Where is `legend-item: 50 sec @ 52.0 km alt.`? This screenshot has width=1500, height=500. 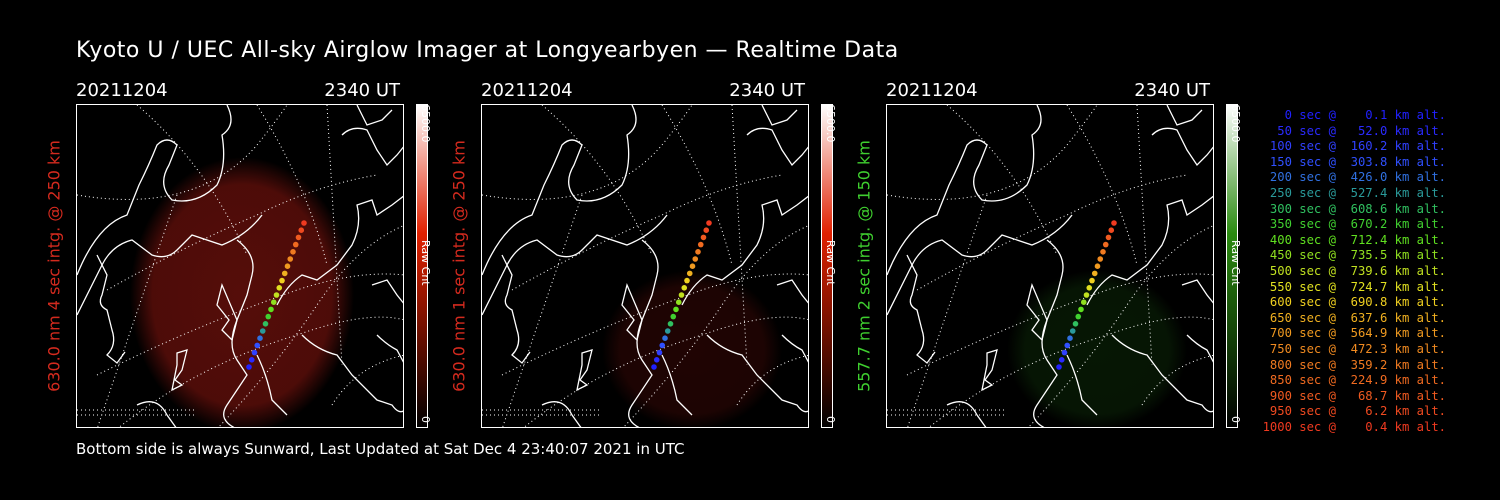 legend-item: 50 sec @ 52.0 km alt. is located at coordinates (1354, 130).